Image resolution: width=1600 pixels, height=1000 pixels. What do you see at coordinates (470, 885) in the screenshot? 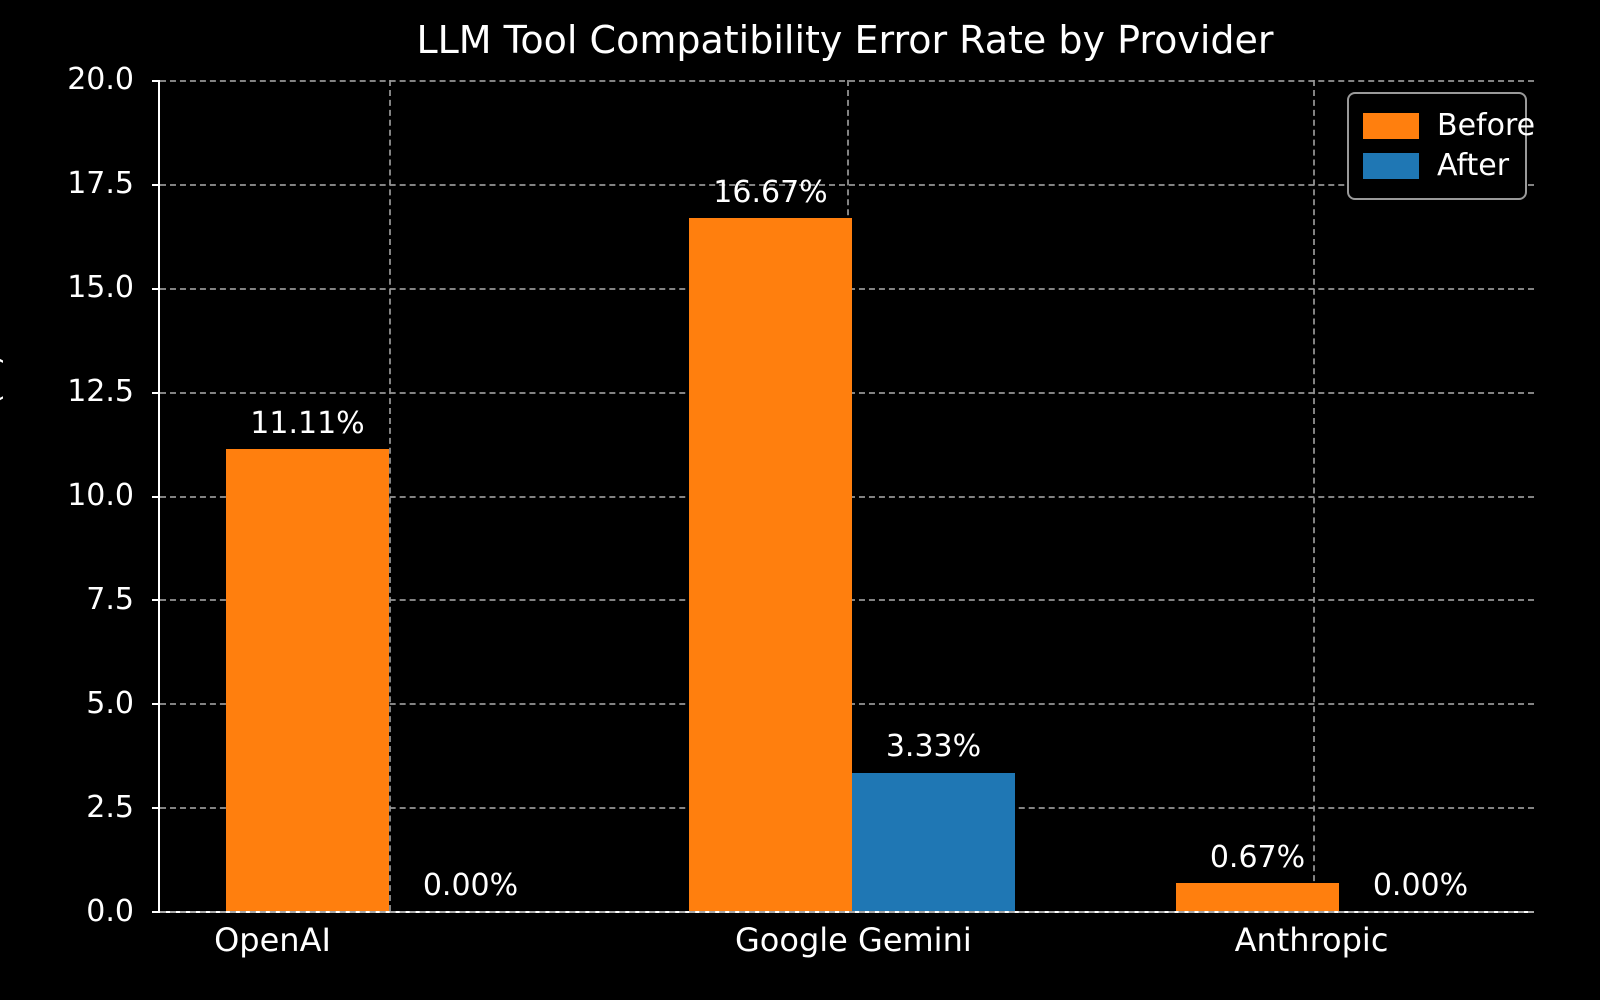
I see `bar-label-openai-after: 0.00%` at bounding box center [470, 885].